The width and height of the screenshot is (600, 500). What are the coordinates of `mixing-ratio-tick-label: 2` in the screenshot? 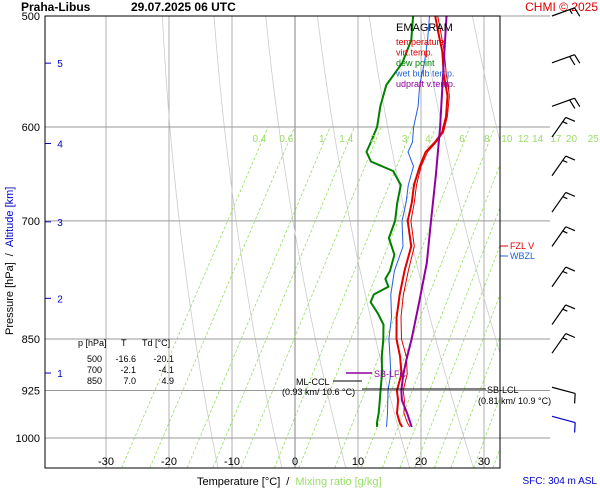 It's located at (373, 139).